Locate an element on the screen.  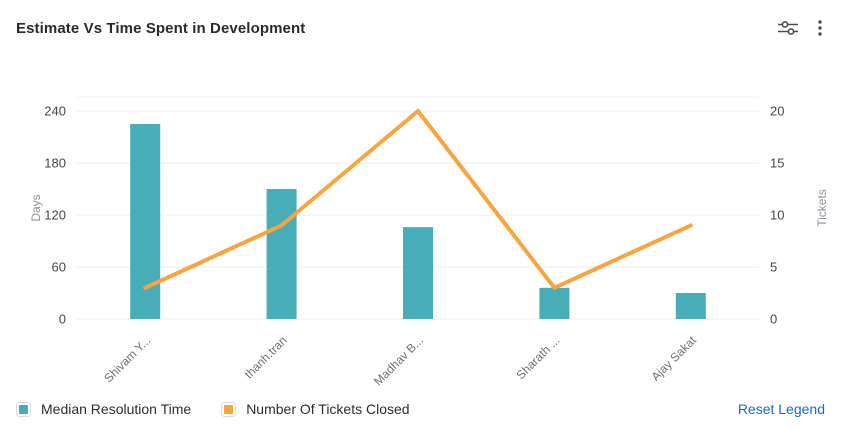
right-axis-title: Tickets is located at coordinates (822, 208).